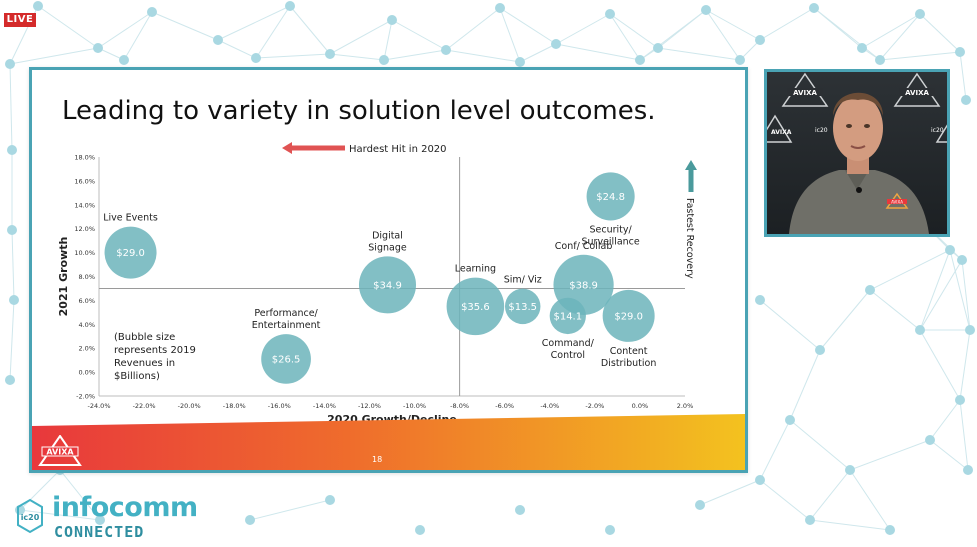 The image size is (977, 547). I want to click on x-tick-label: -20.0%, so click(189, 406).